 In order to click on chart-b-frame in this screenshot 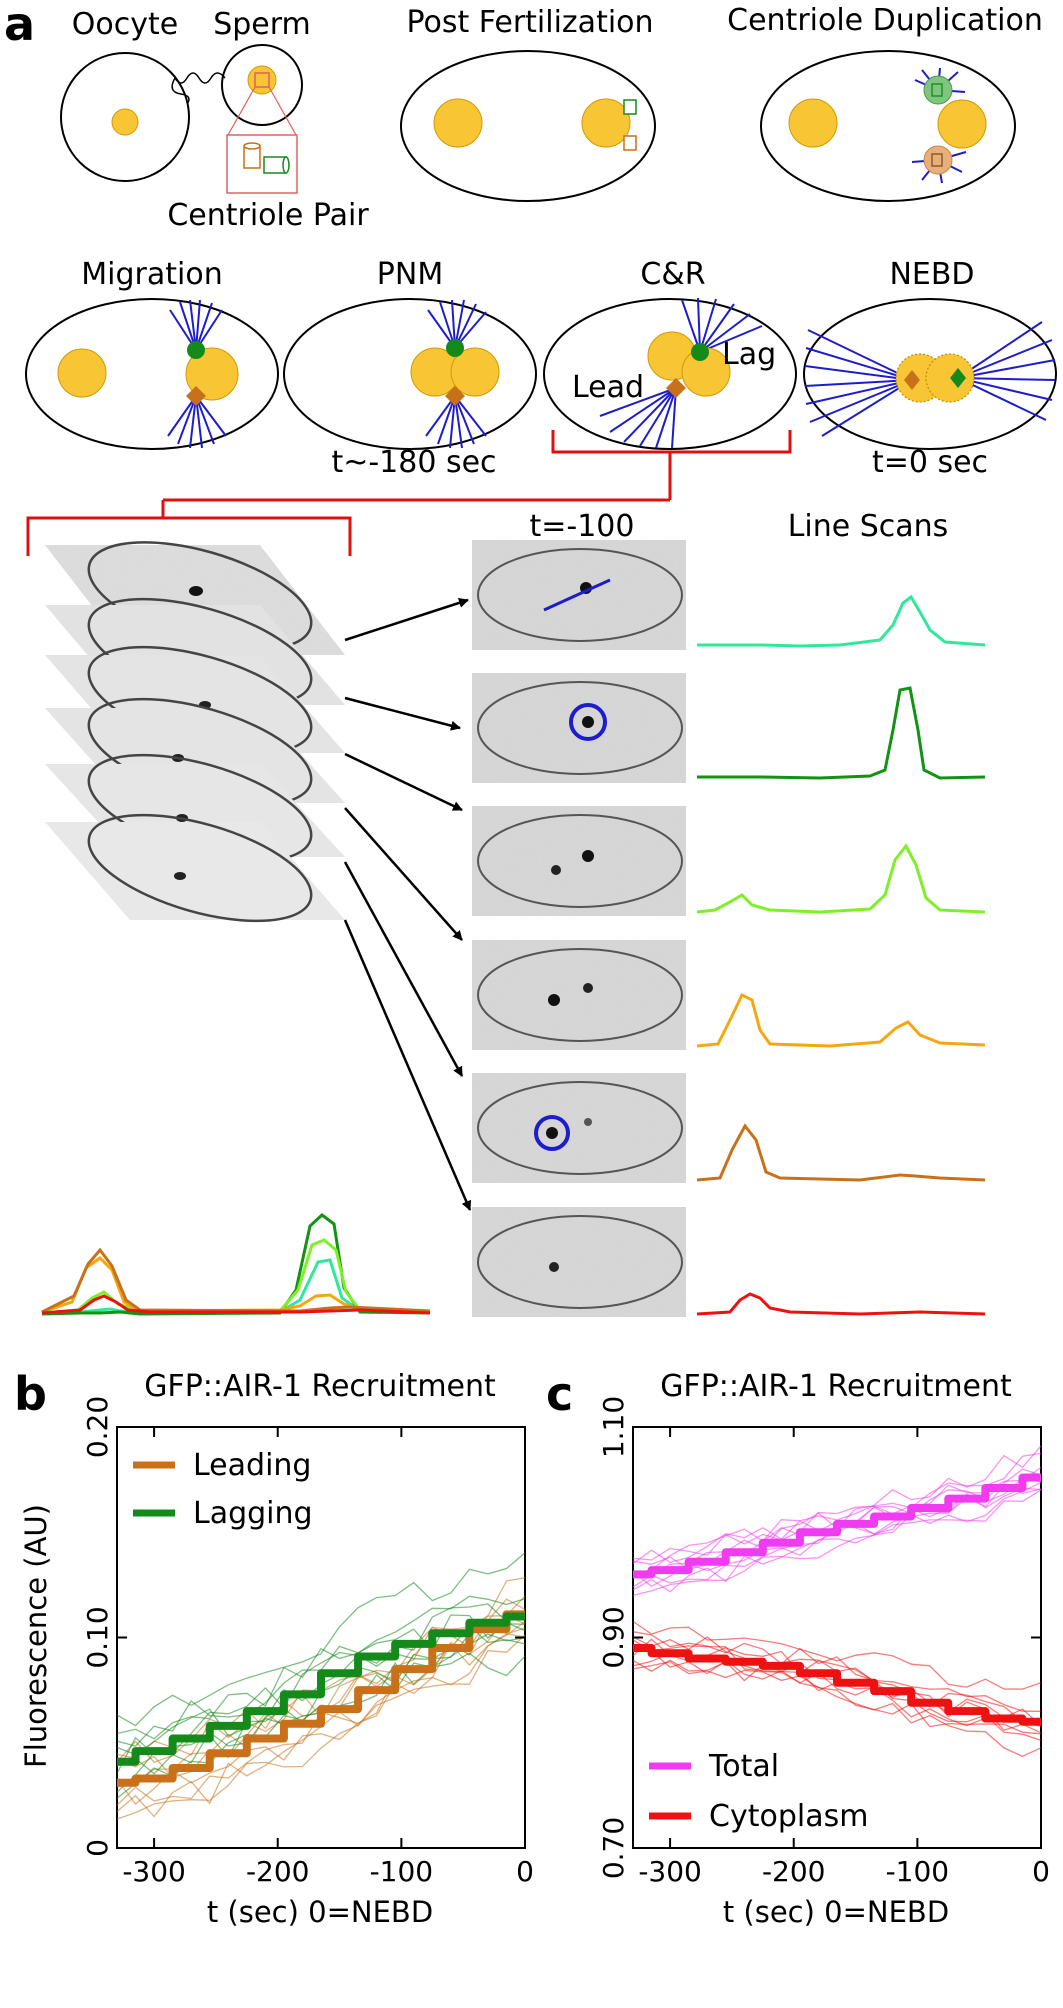, I will do `click(321, 1637)`.